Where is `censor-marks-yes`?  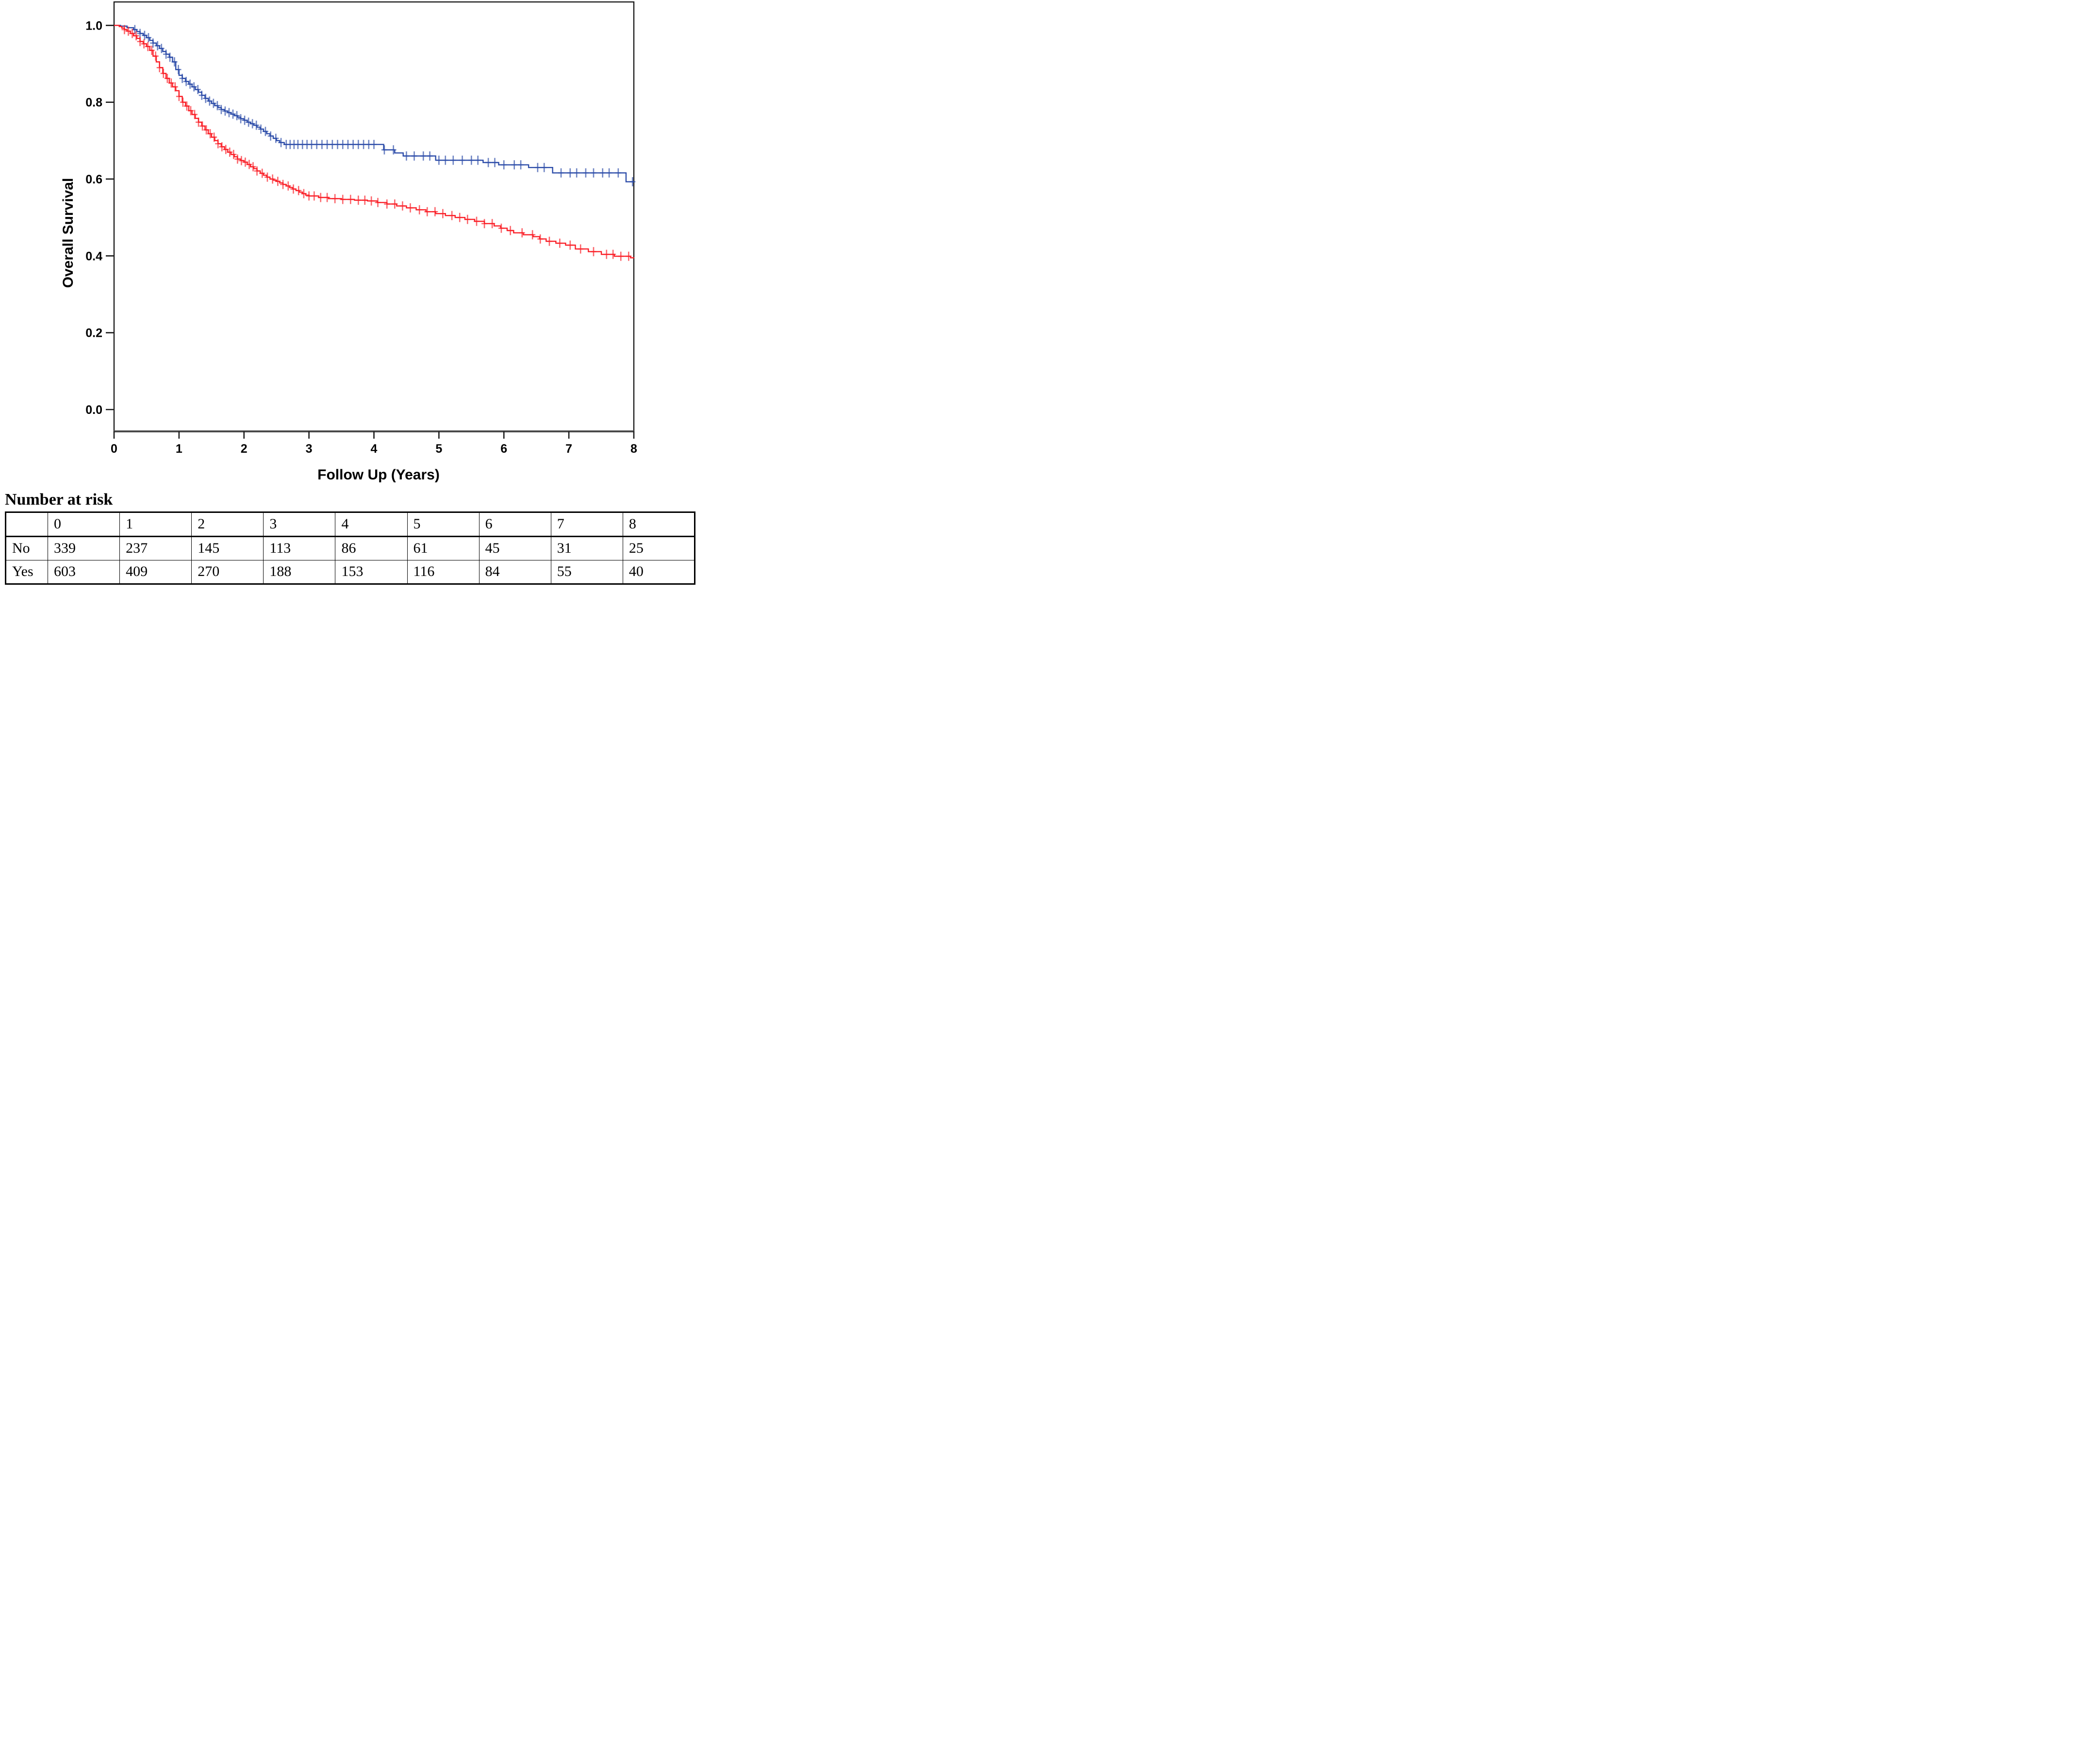
censor-marks-yes is located at coordinates (376, 143).